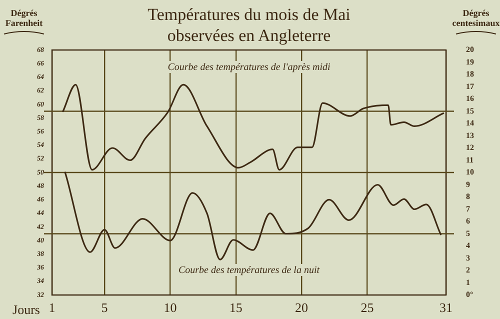 The height and width of the screenshot is (319, 500). Describe the element at coordinates (301, 308) in the screenshot. I see `x-tick-label: 20` at that location.